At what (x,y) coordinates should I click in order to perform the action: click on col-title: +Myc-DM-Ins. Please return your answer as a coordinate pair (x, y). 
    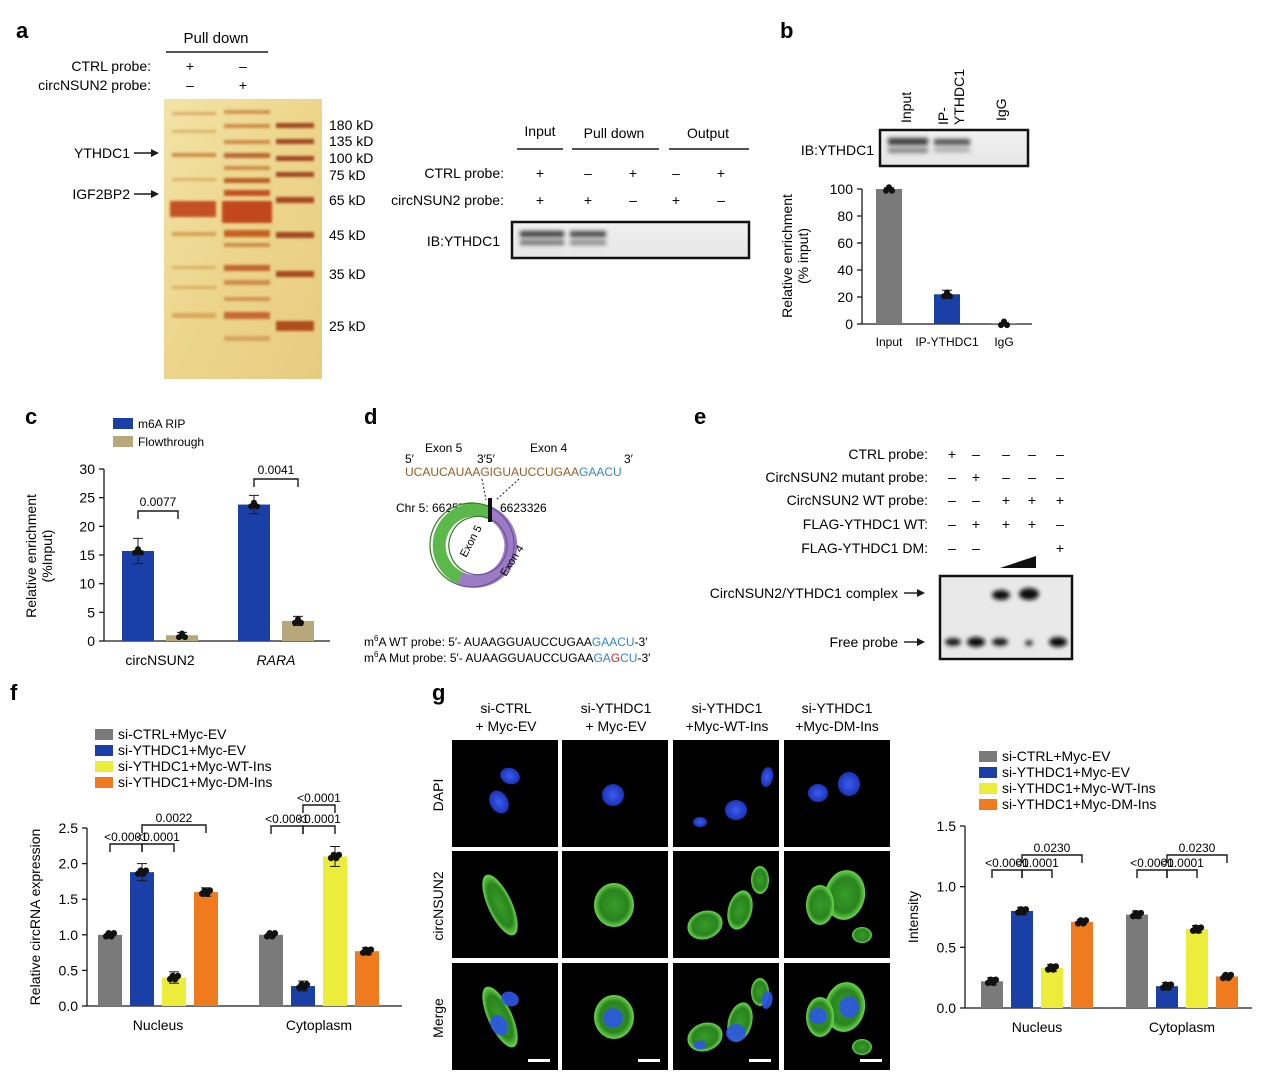
    Looking at the image, I should click on (837, 726).